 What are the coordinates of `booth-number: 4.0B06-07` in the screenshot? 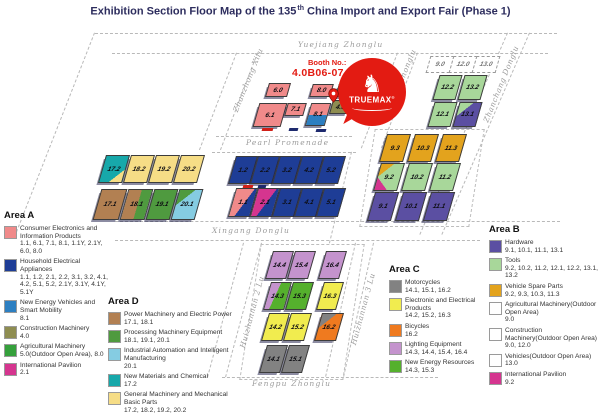 It's located at (318, 73).